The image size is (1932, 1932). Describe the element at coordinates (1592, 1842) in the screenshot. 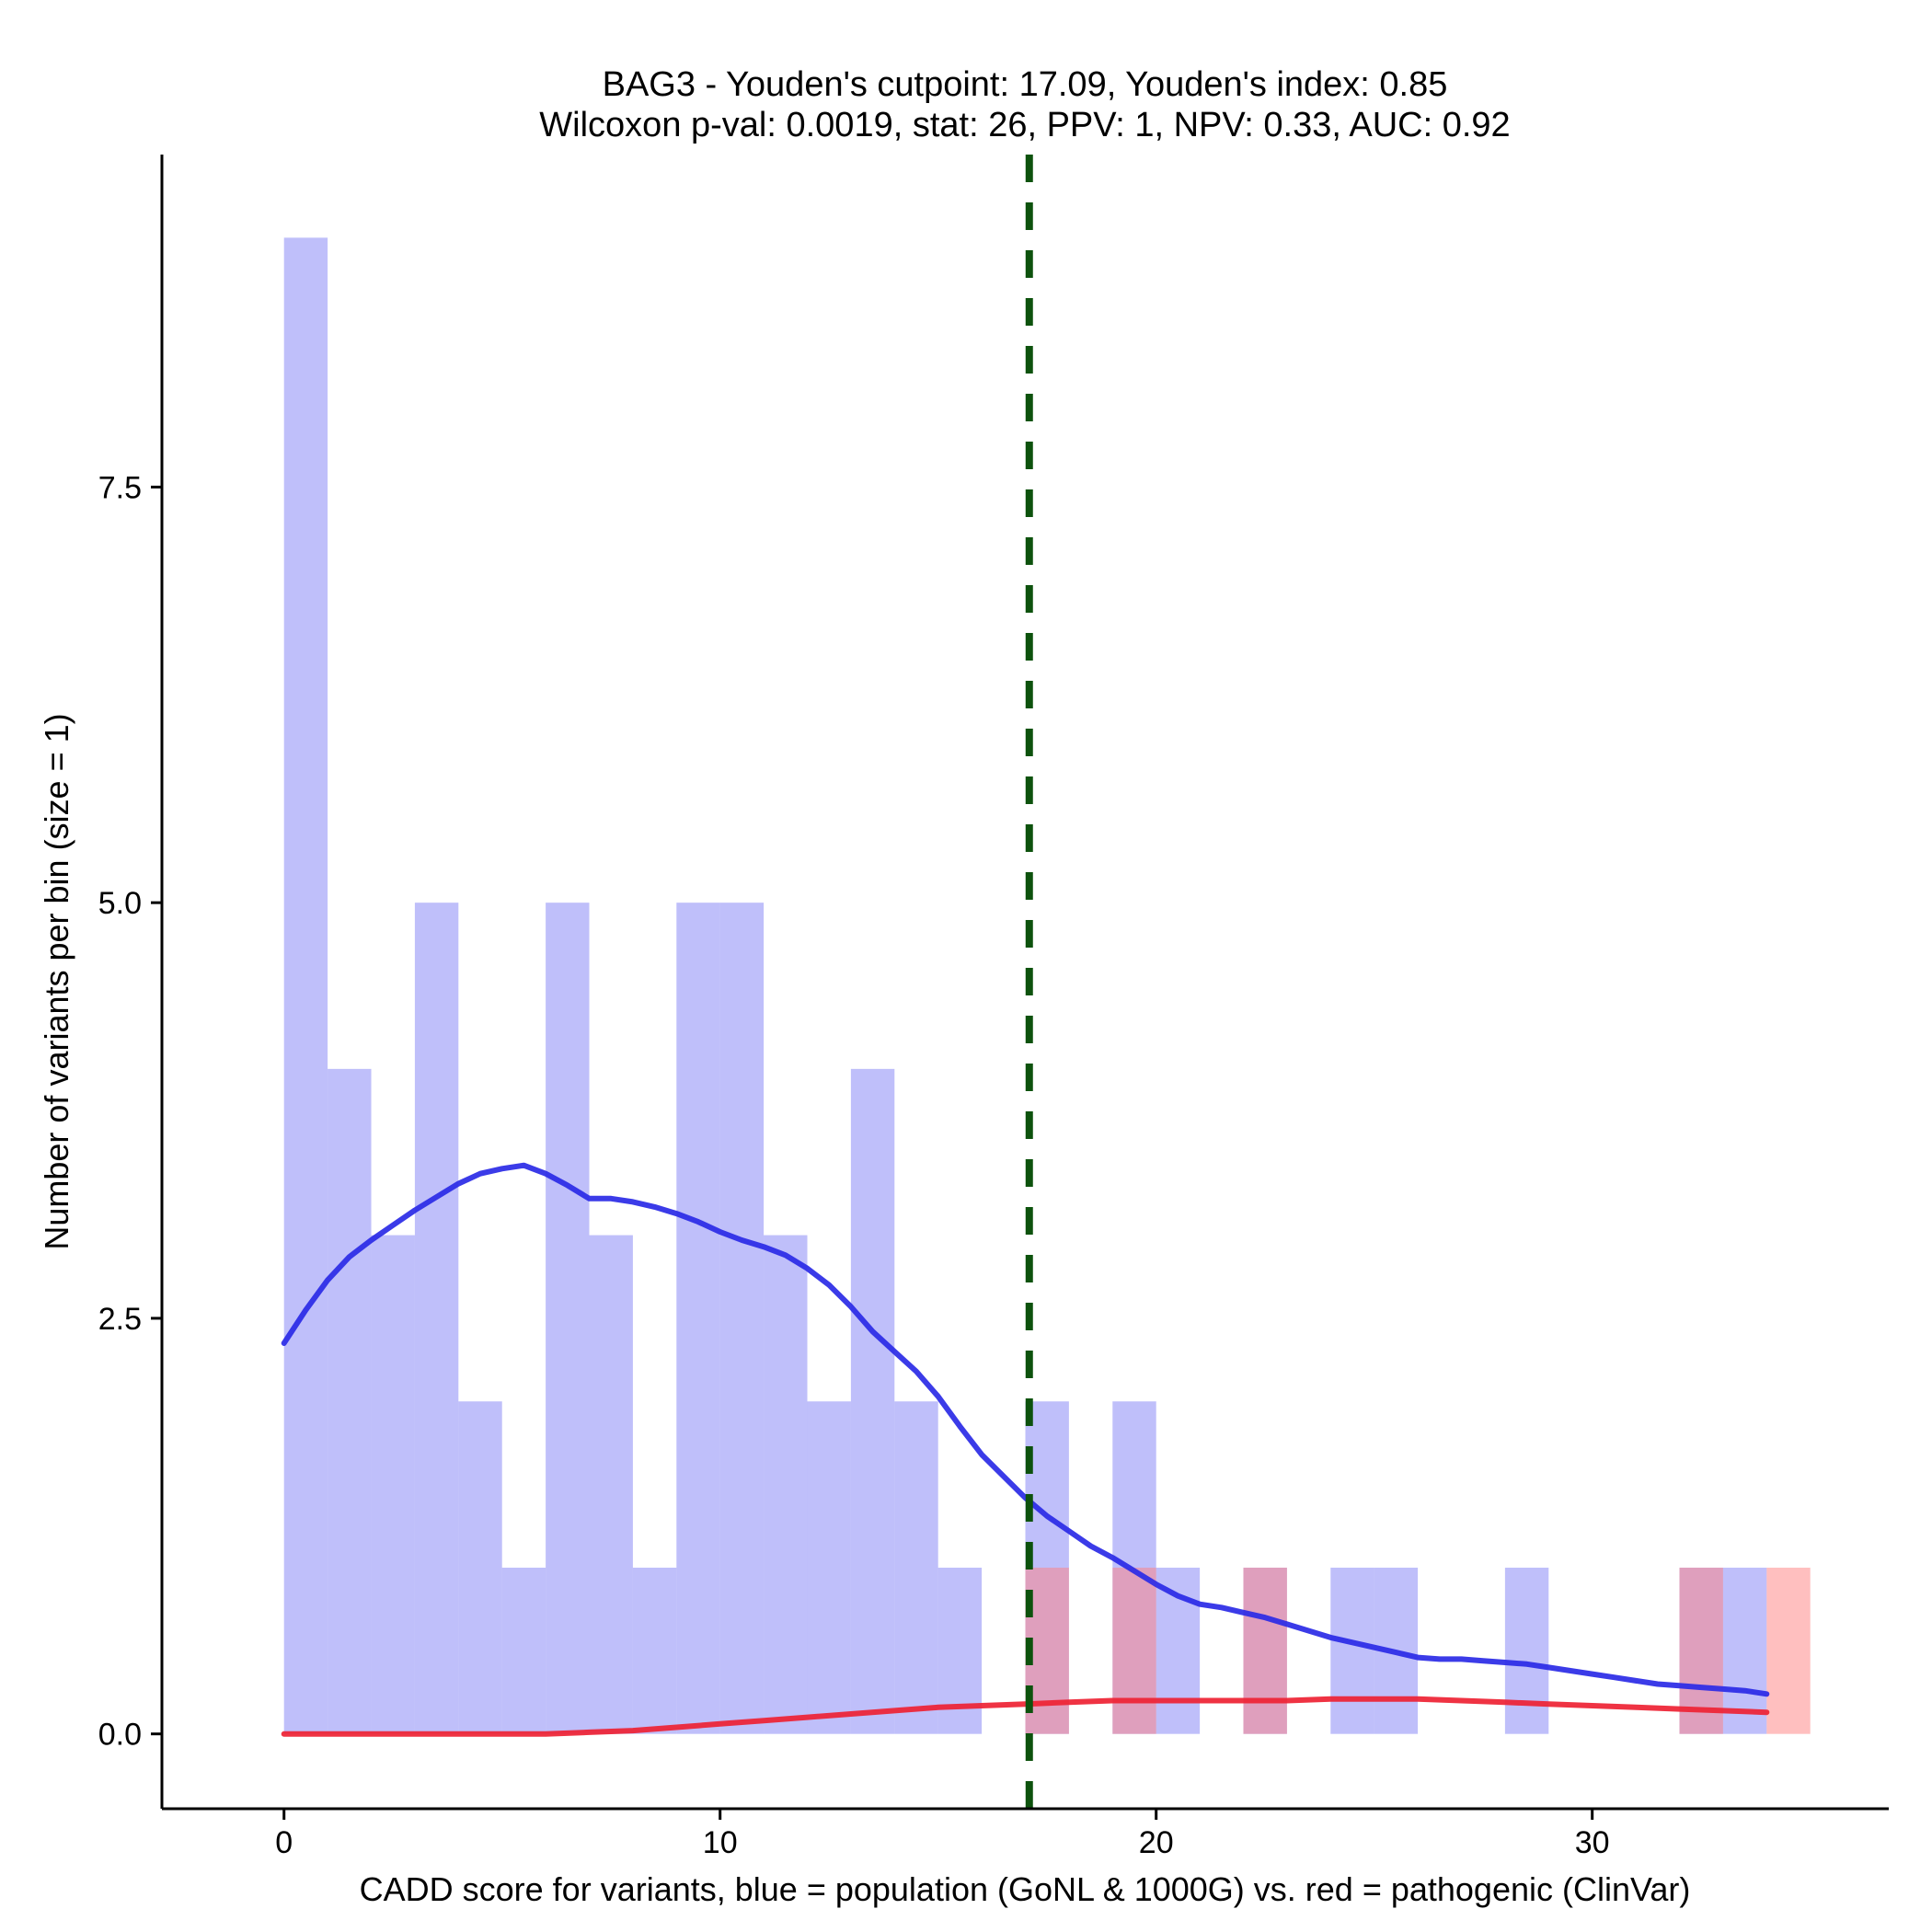

I see `x-tick-label: 30` at that location.